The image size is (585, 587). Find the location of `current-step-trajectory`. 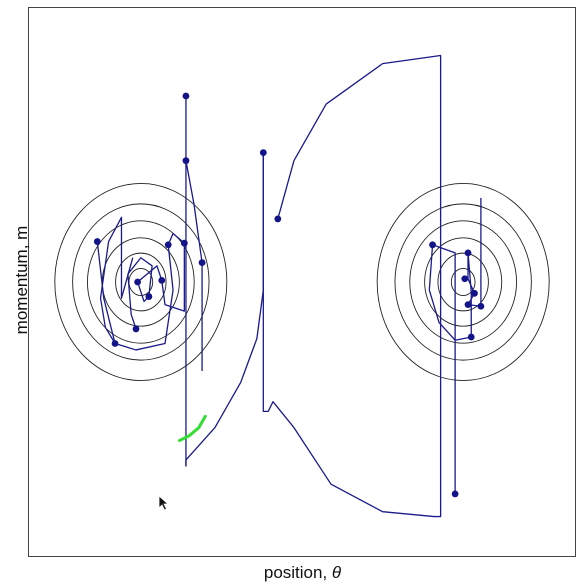

current-step-trajectory is located at coordinates (192, 428).